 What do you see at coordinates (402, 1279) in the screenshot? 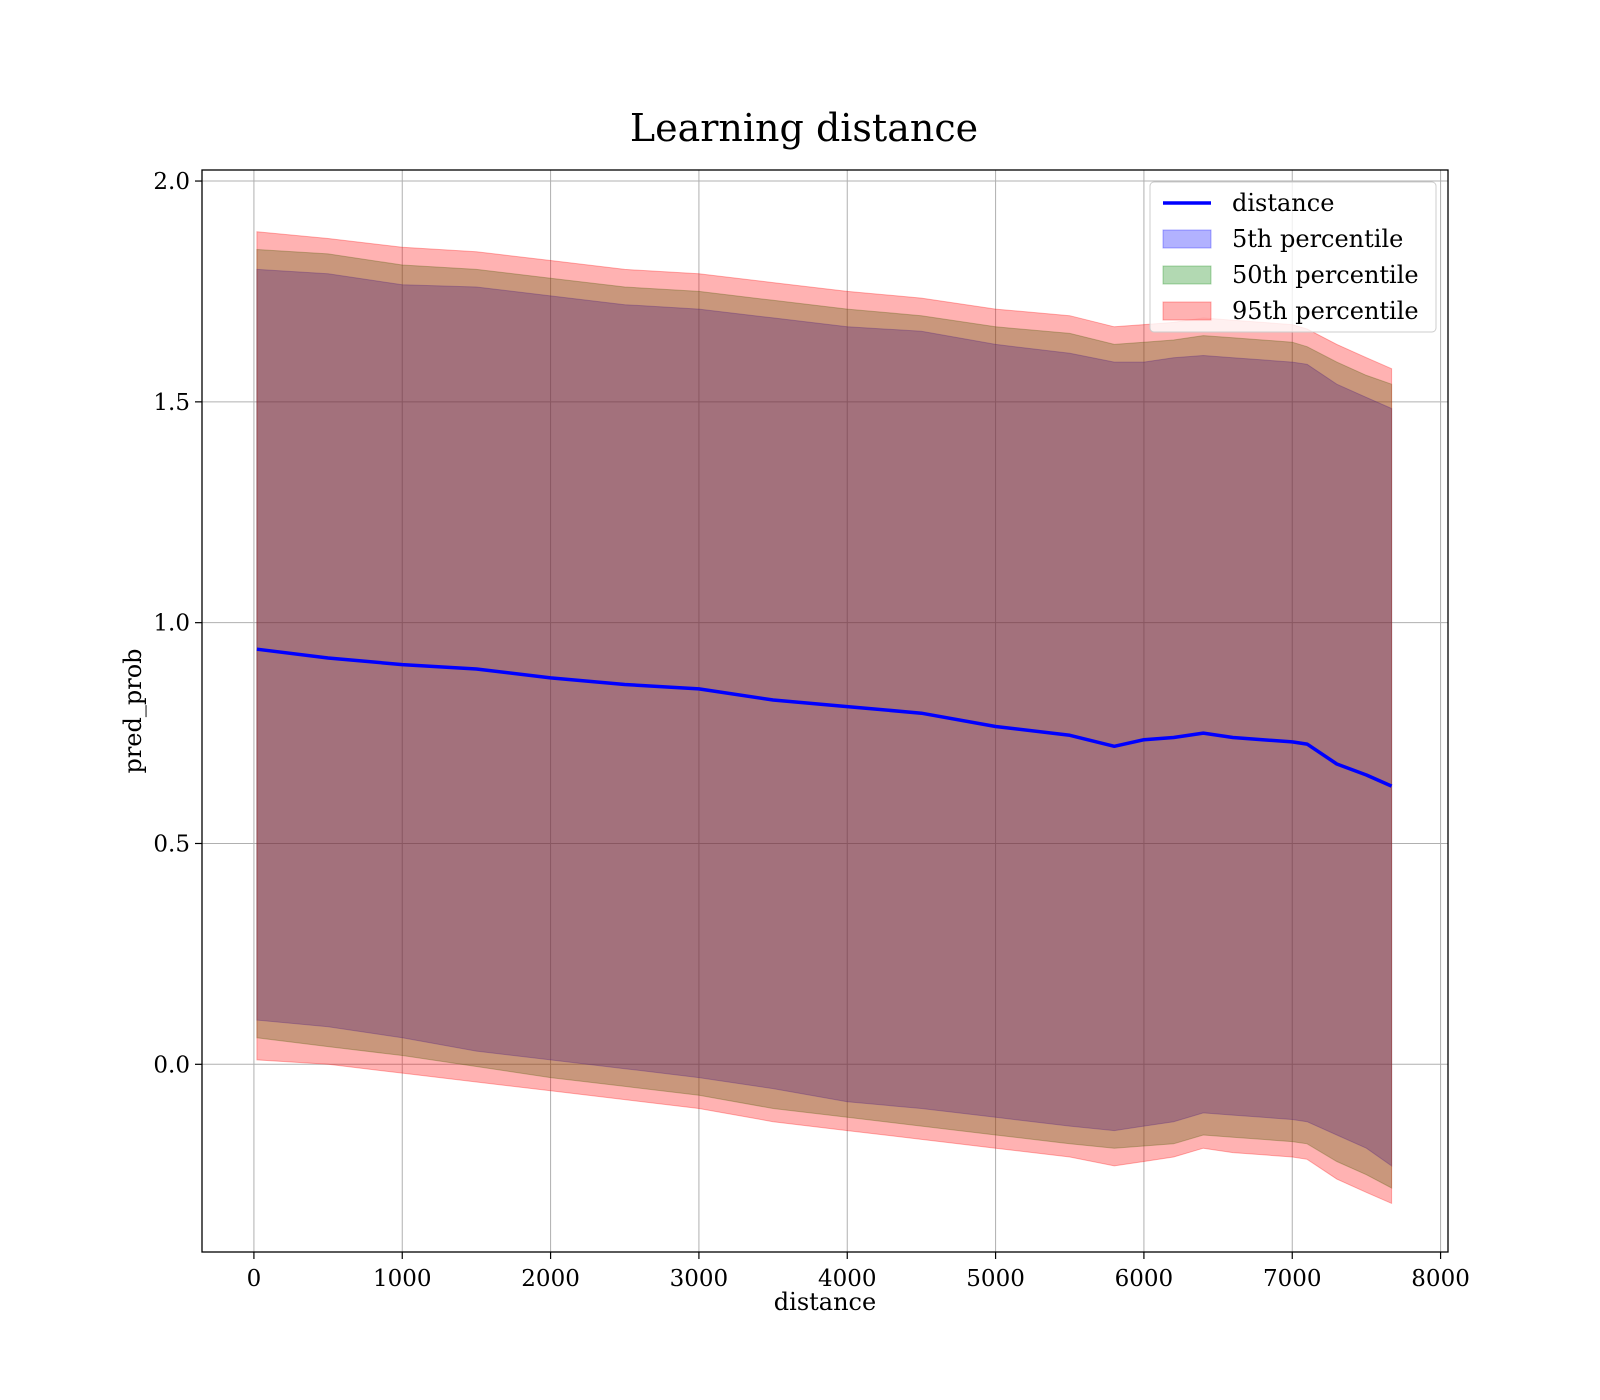
I see `x-tick-label: 1000` at bounding box center [402, 1279].